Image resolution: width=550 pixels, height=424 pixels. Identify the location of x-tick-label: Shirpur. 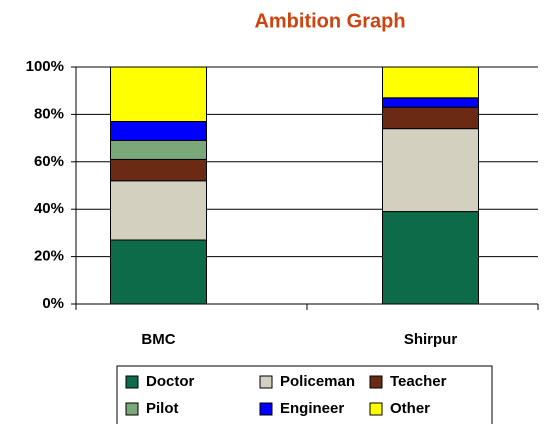
(430, 339).